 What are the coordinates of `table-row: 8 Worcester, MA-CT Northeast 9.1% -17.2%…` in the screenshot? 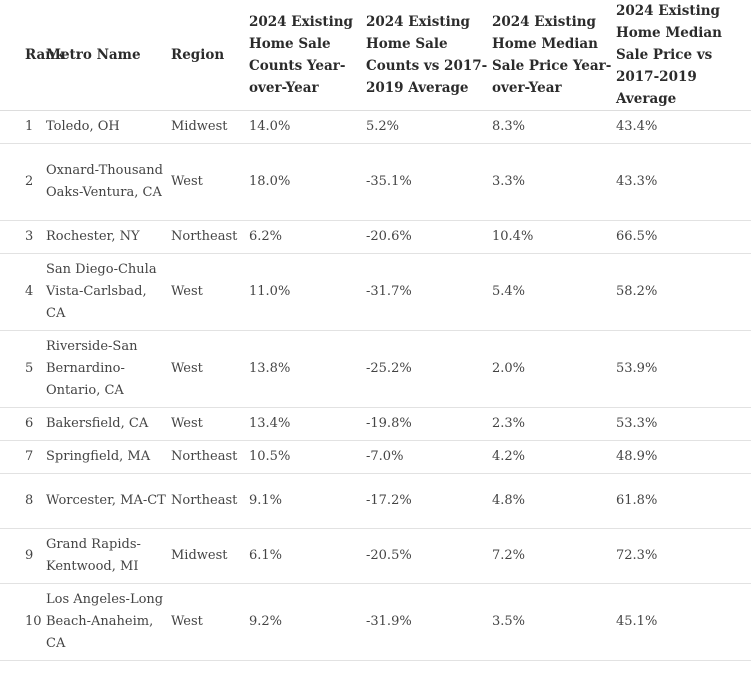 It's located at (375, 501).